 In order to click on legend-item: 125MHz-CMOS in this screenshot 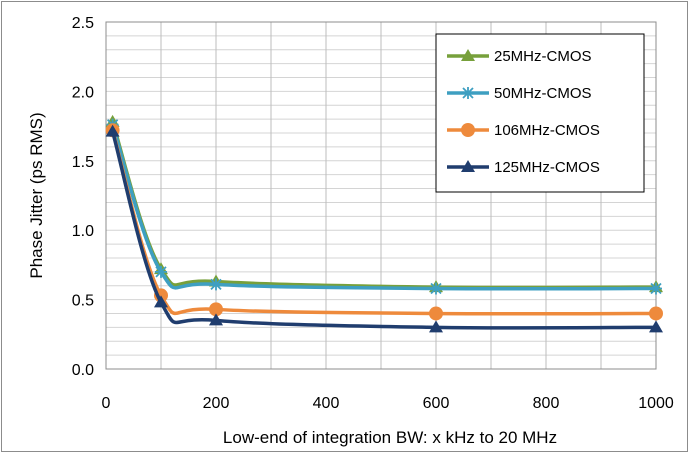, I will do `click(523, 167)`.